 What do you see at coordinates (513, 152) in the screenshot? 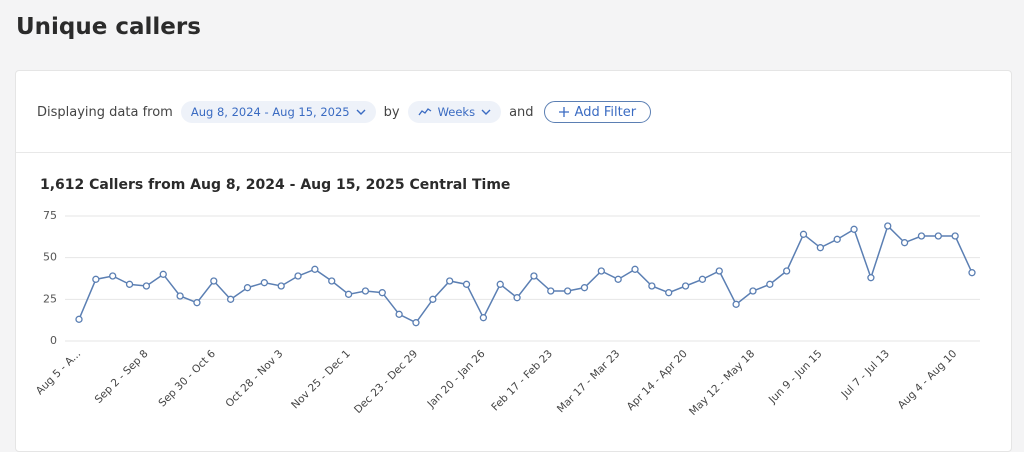
I see `divider` at bounding box center [513, 152].